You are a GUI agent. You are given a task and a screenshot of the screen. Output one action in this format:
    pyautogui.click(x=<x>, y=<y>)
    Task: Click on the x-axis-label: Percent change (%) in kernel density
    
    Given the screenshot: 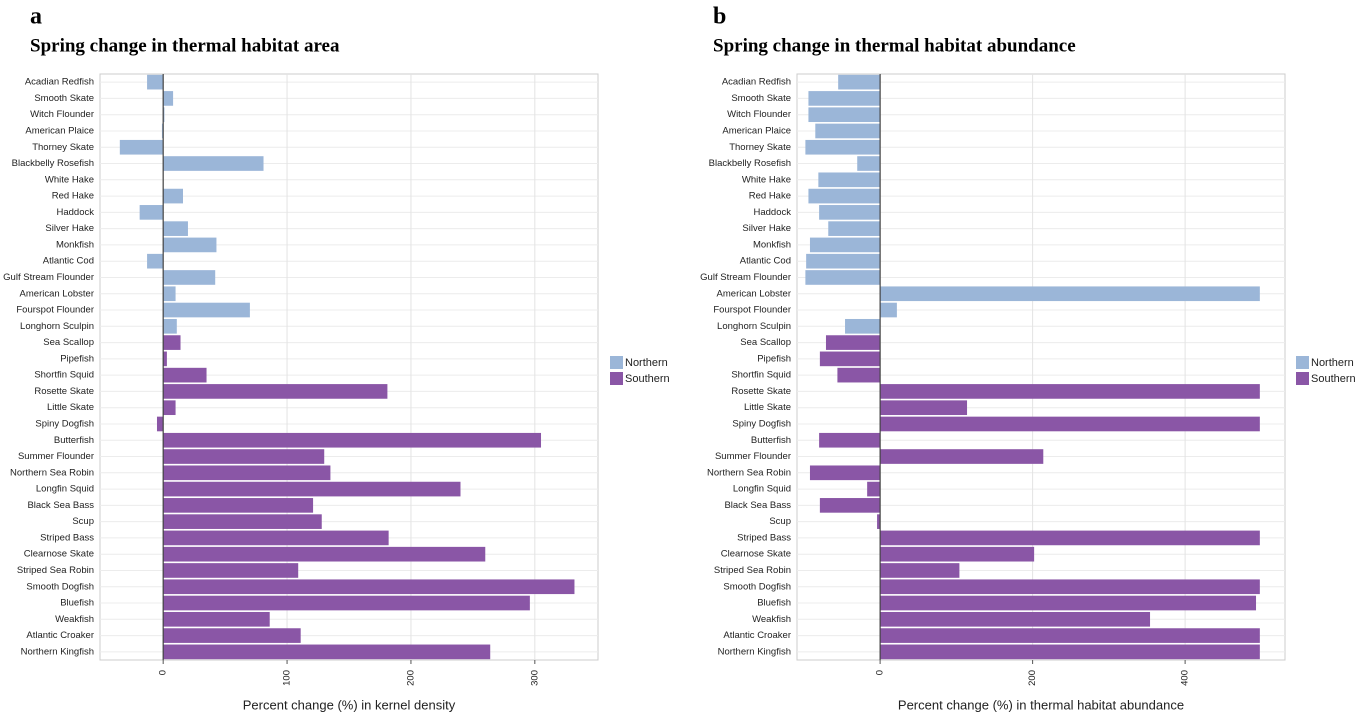 What is the action you would take?
    pyautogui.click(x=349, y=704)
    